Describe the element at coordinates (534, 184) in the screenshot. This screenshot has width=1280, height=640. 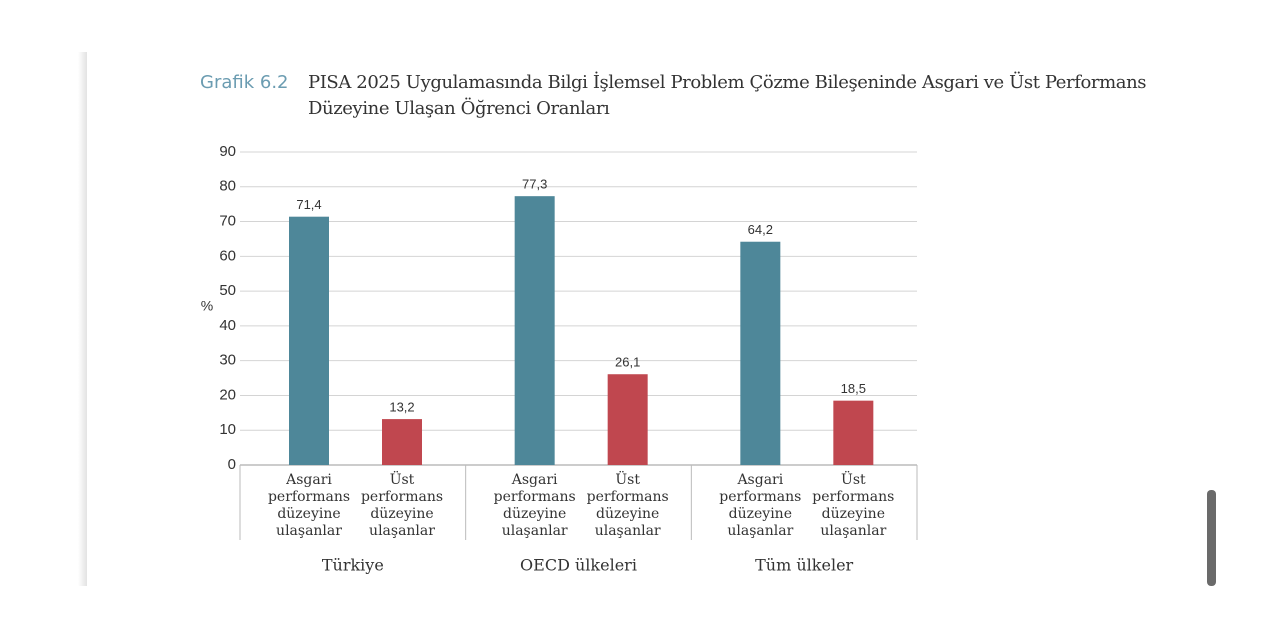
I see `value-label: 77,3` at that location.